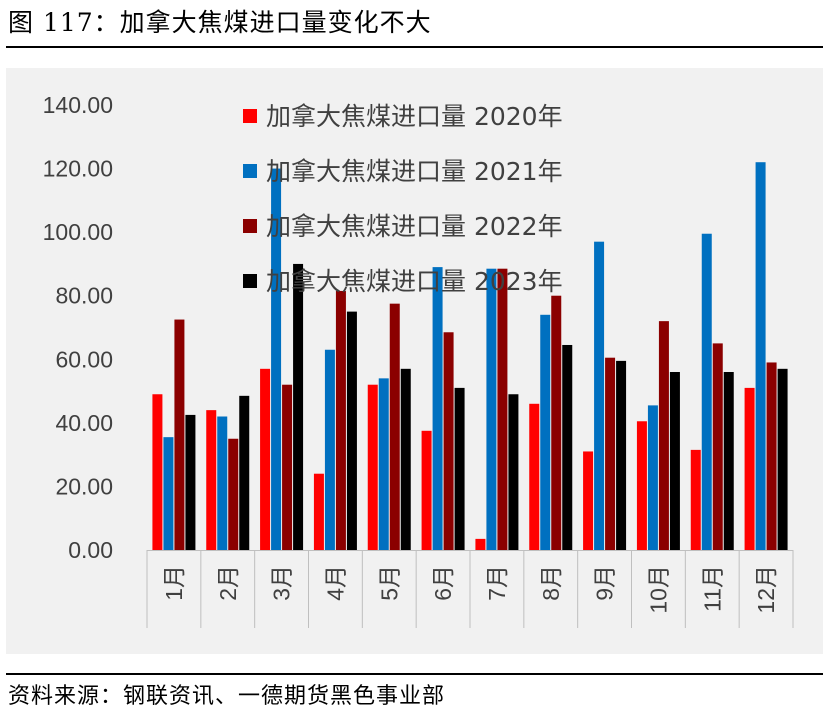 The width and height of the screenshot is (829, 722). Describe the element at coordinates (90, 550) in the screenshot. I see `y-tick-label: 0.00` at that location.